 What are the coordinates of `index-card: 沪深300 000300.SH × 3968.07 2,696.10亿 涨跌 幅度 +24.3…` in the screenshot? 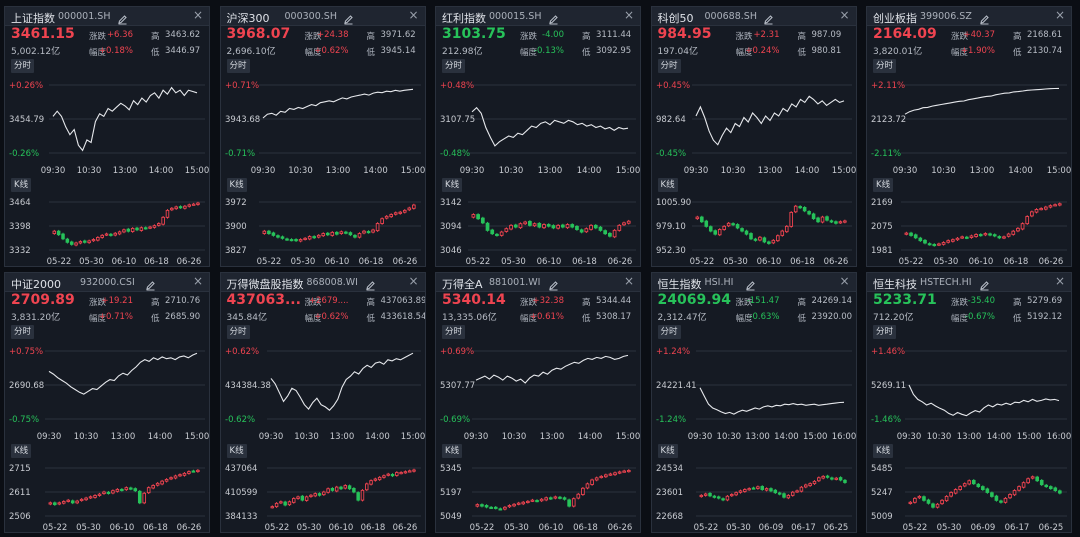 It's located at (322, 136).